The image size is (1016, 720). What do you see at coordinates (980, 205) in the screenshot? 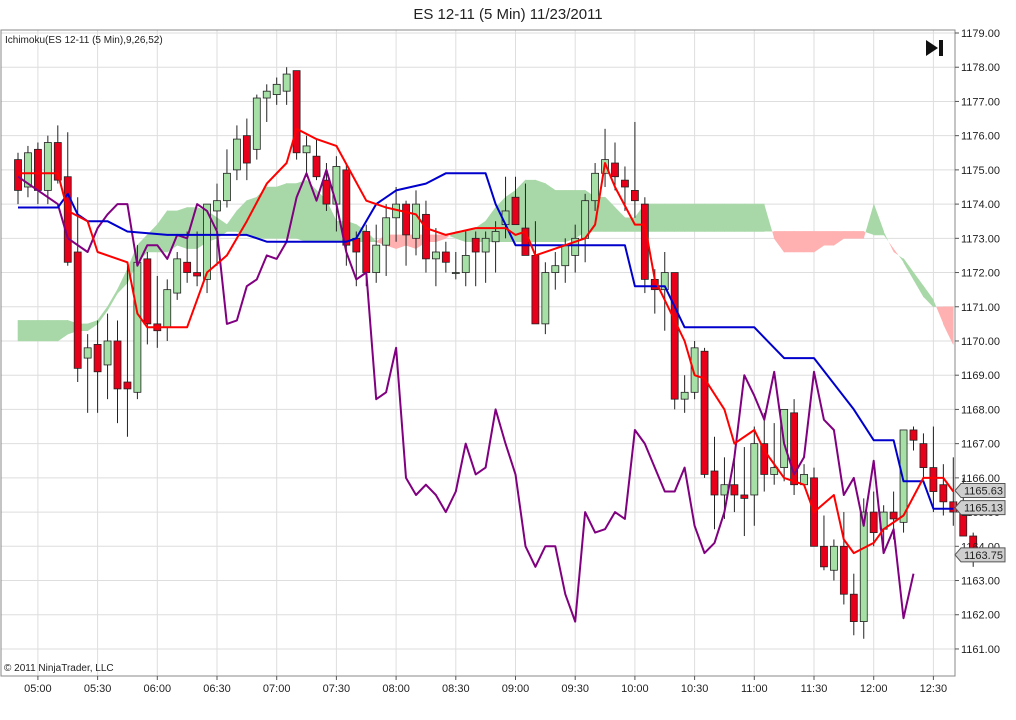
I see `y-tick-label: 1174.00` at bounding box center [980, 205].